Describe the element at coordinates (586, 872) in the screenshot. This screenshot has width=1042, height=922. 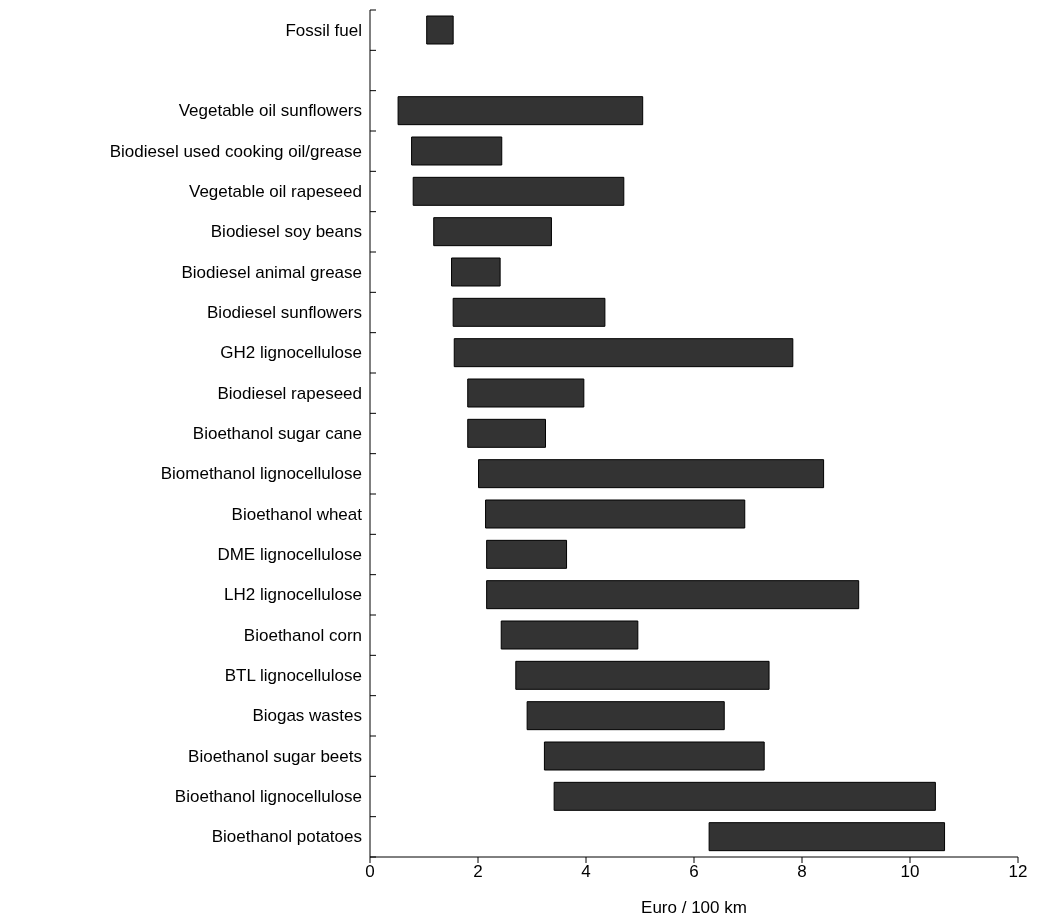
I see `x-tick-label: 4` at that location.